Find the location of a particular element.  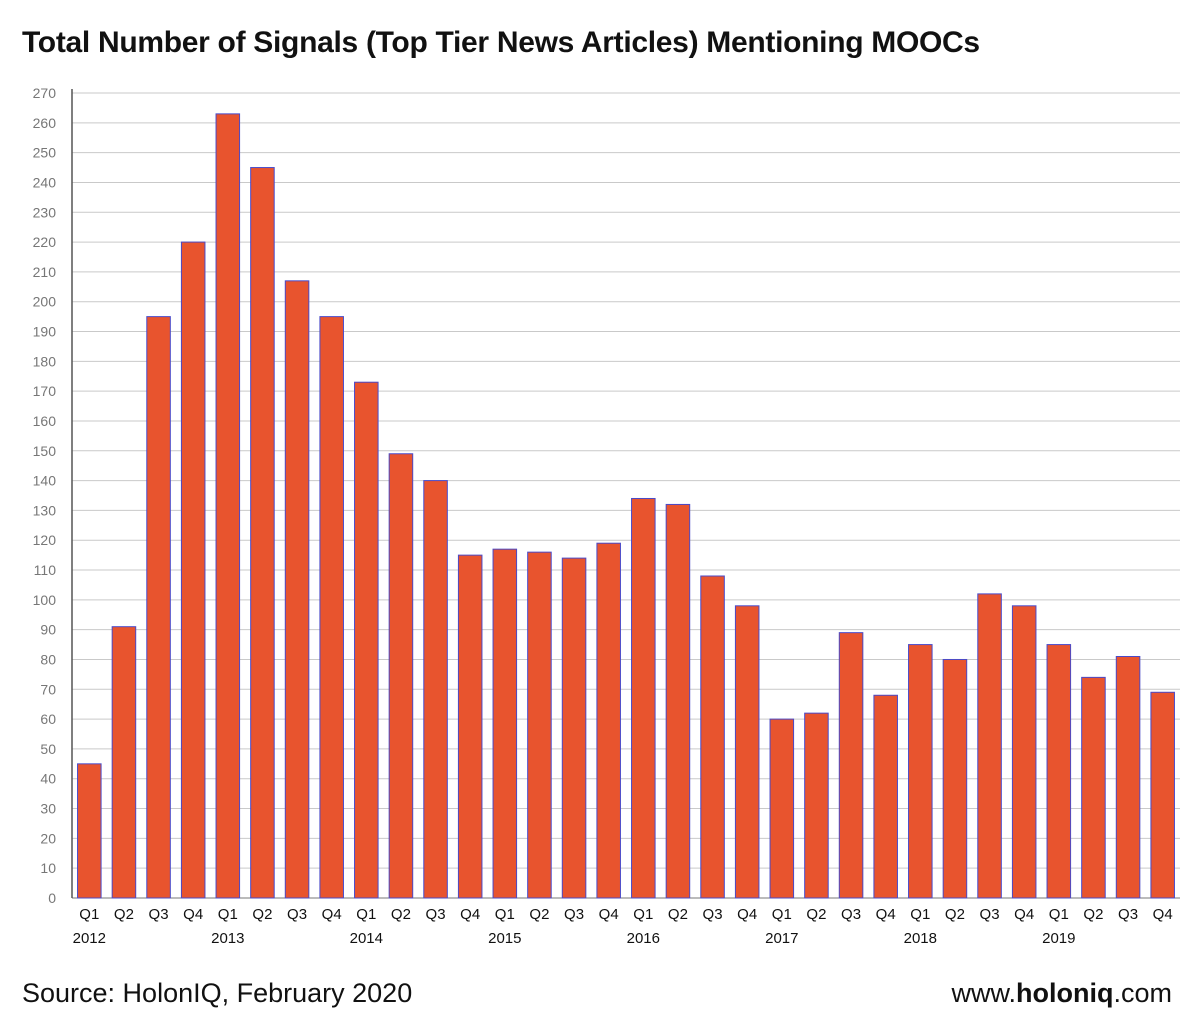

y-tick-label: 260 is located at coordinates (45, 123).